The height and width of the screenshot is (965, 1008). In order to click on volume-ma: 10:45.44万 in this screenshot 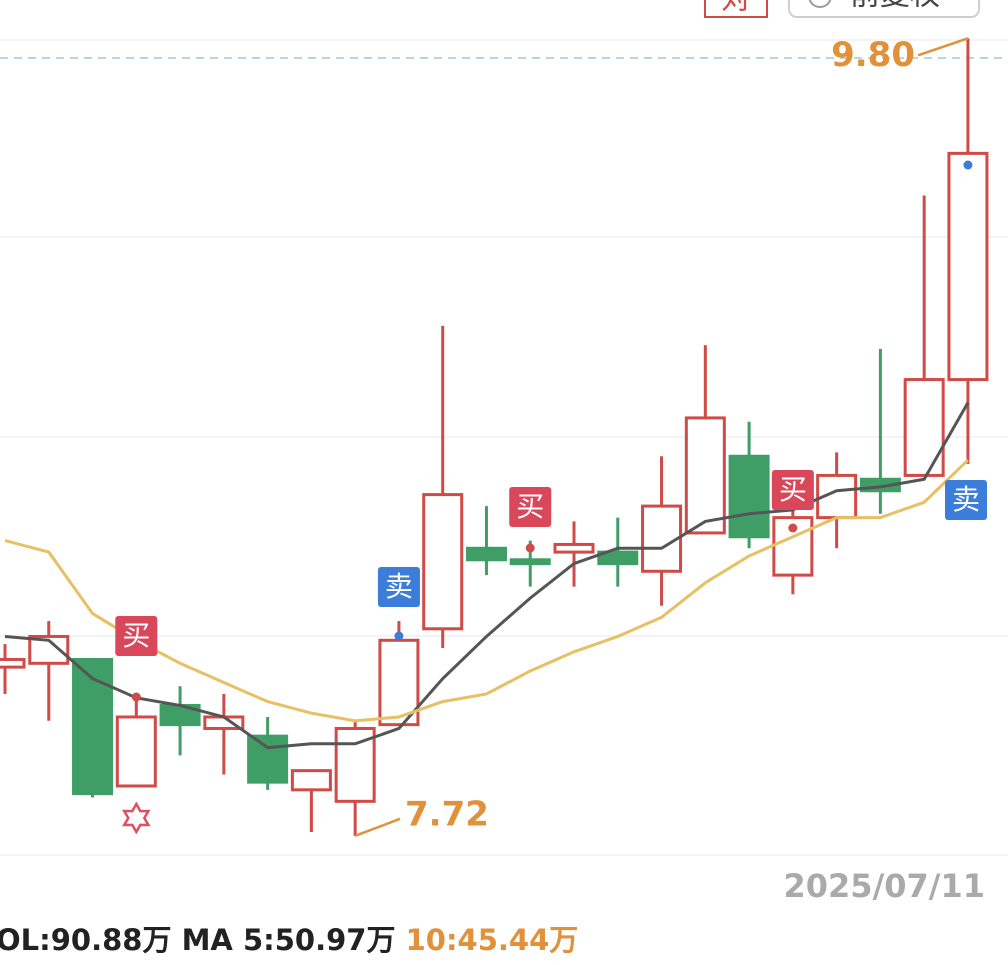, I will do `click(492, 940)`.